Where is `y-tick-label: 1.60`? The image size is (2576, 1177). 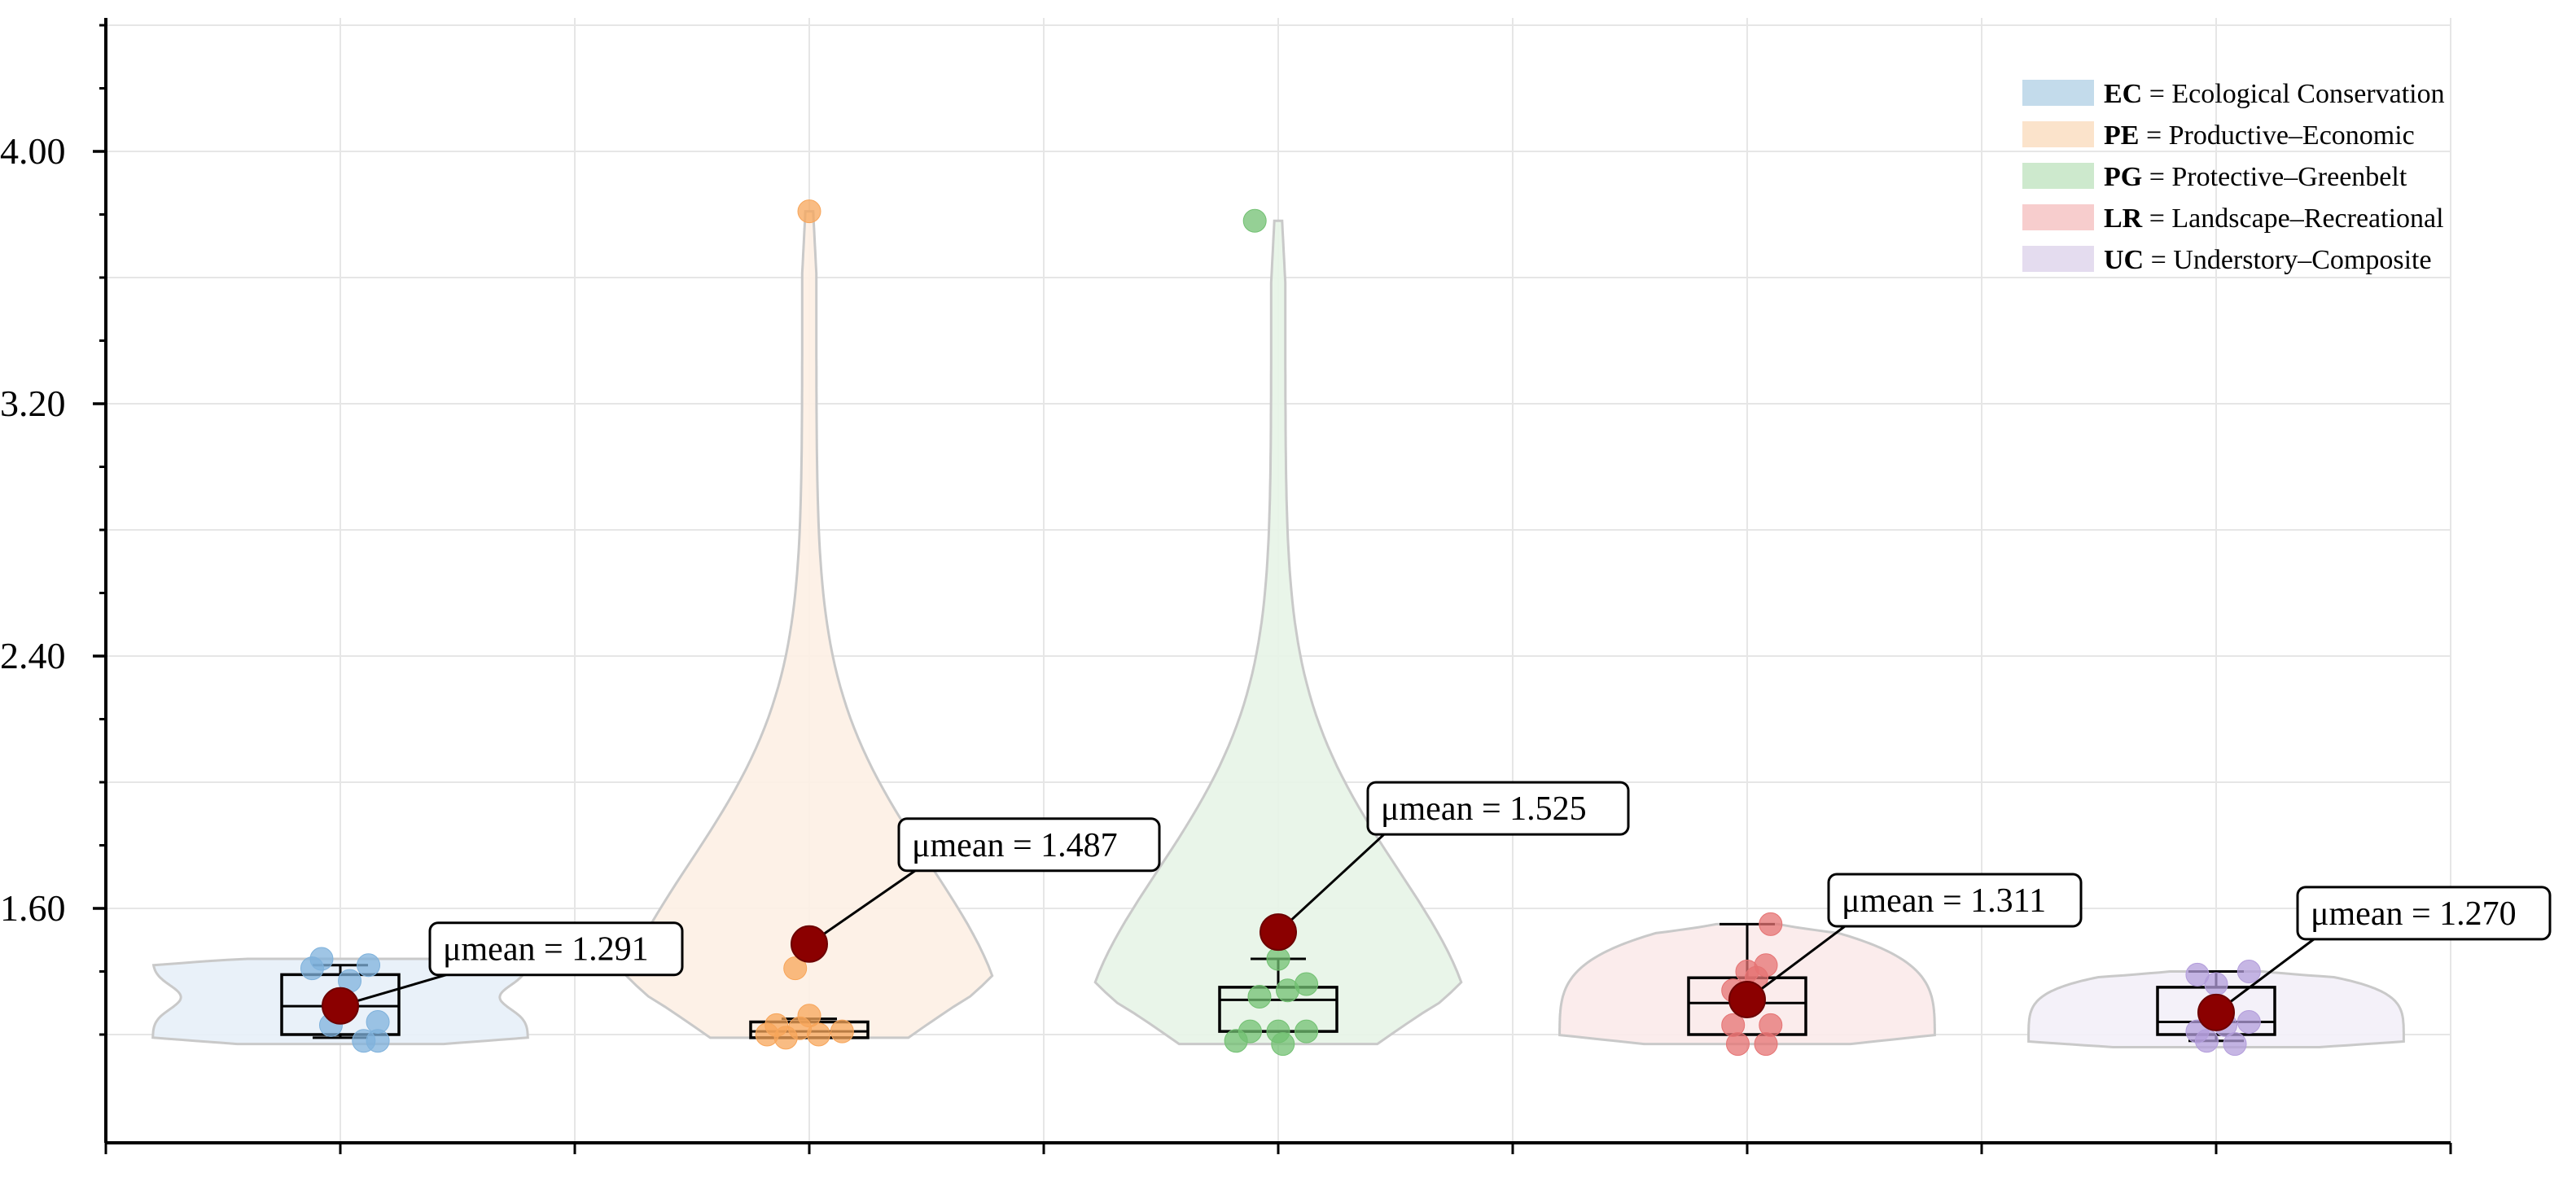 y-tick-label: 1.60 is located at coordinates (33, 908).